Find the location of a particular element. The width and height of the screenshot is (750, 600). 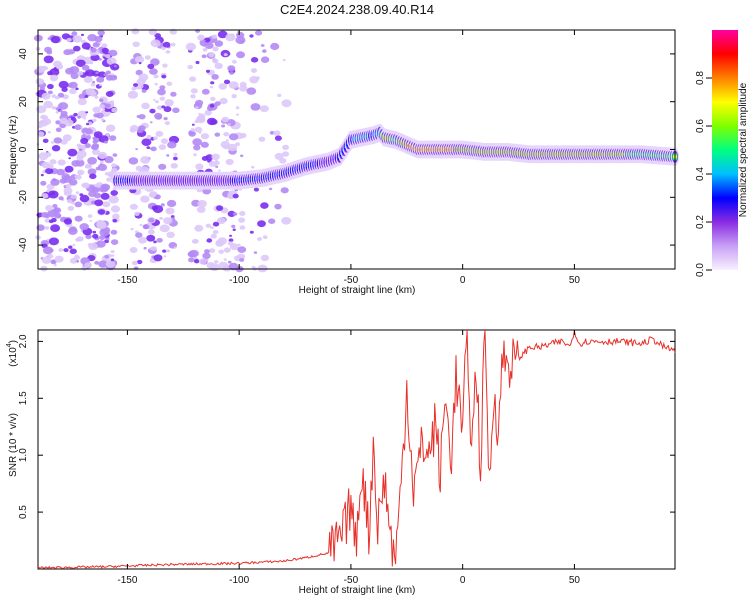

y-tick-label: 1.5 is located at coordinates (23, 398).